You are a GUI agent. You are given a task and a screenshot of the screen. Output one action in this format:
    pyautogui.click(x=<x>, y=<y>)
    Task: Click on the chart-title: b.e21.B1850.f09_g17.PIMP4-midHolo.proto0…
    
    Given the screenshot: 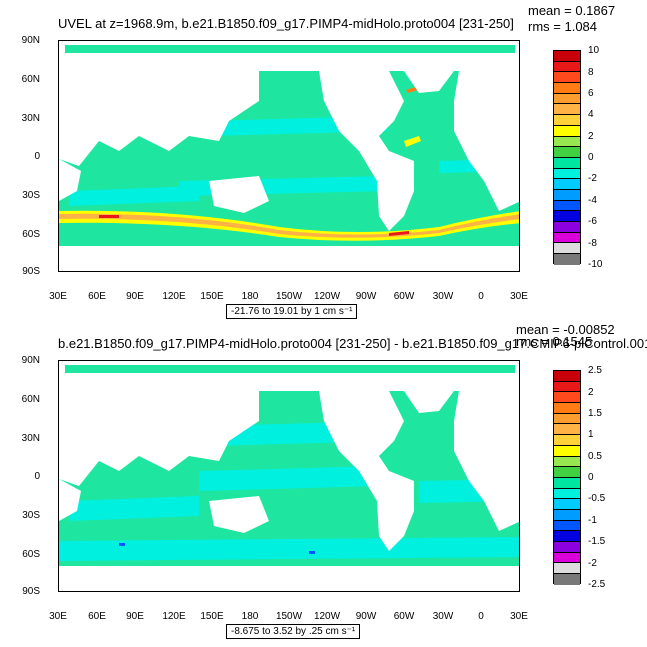 What is the action you would take?
    pyautogui.click(x=352, y=343)
    